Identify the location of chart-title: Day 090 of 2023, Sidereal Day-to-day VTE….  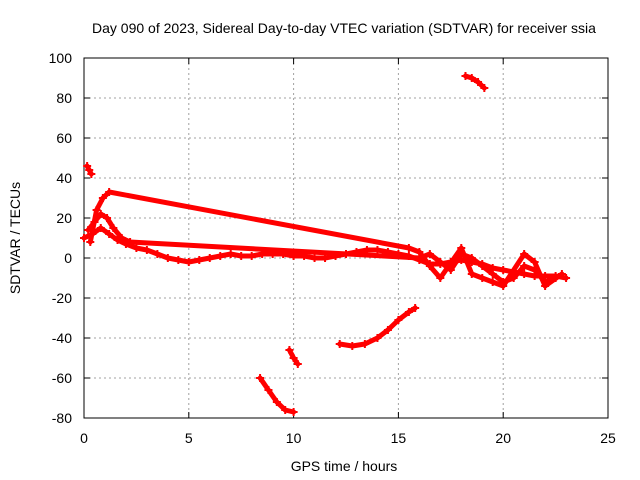
(344, 28).